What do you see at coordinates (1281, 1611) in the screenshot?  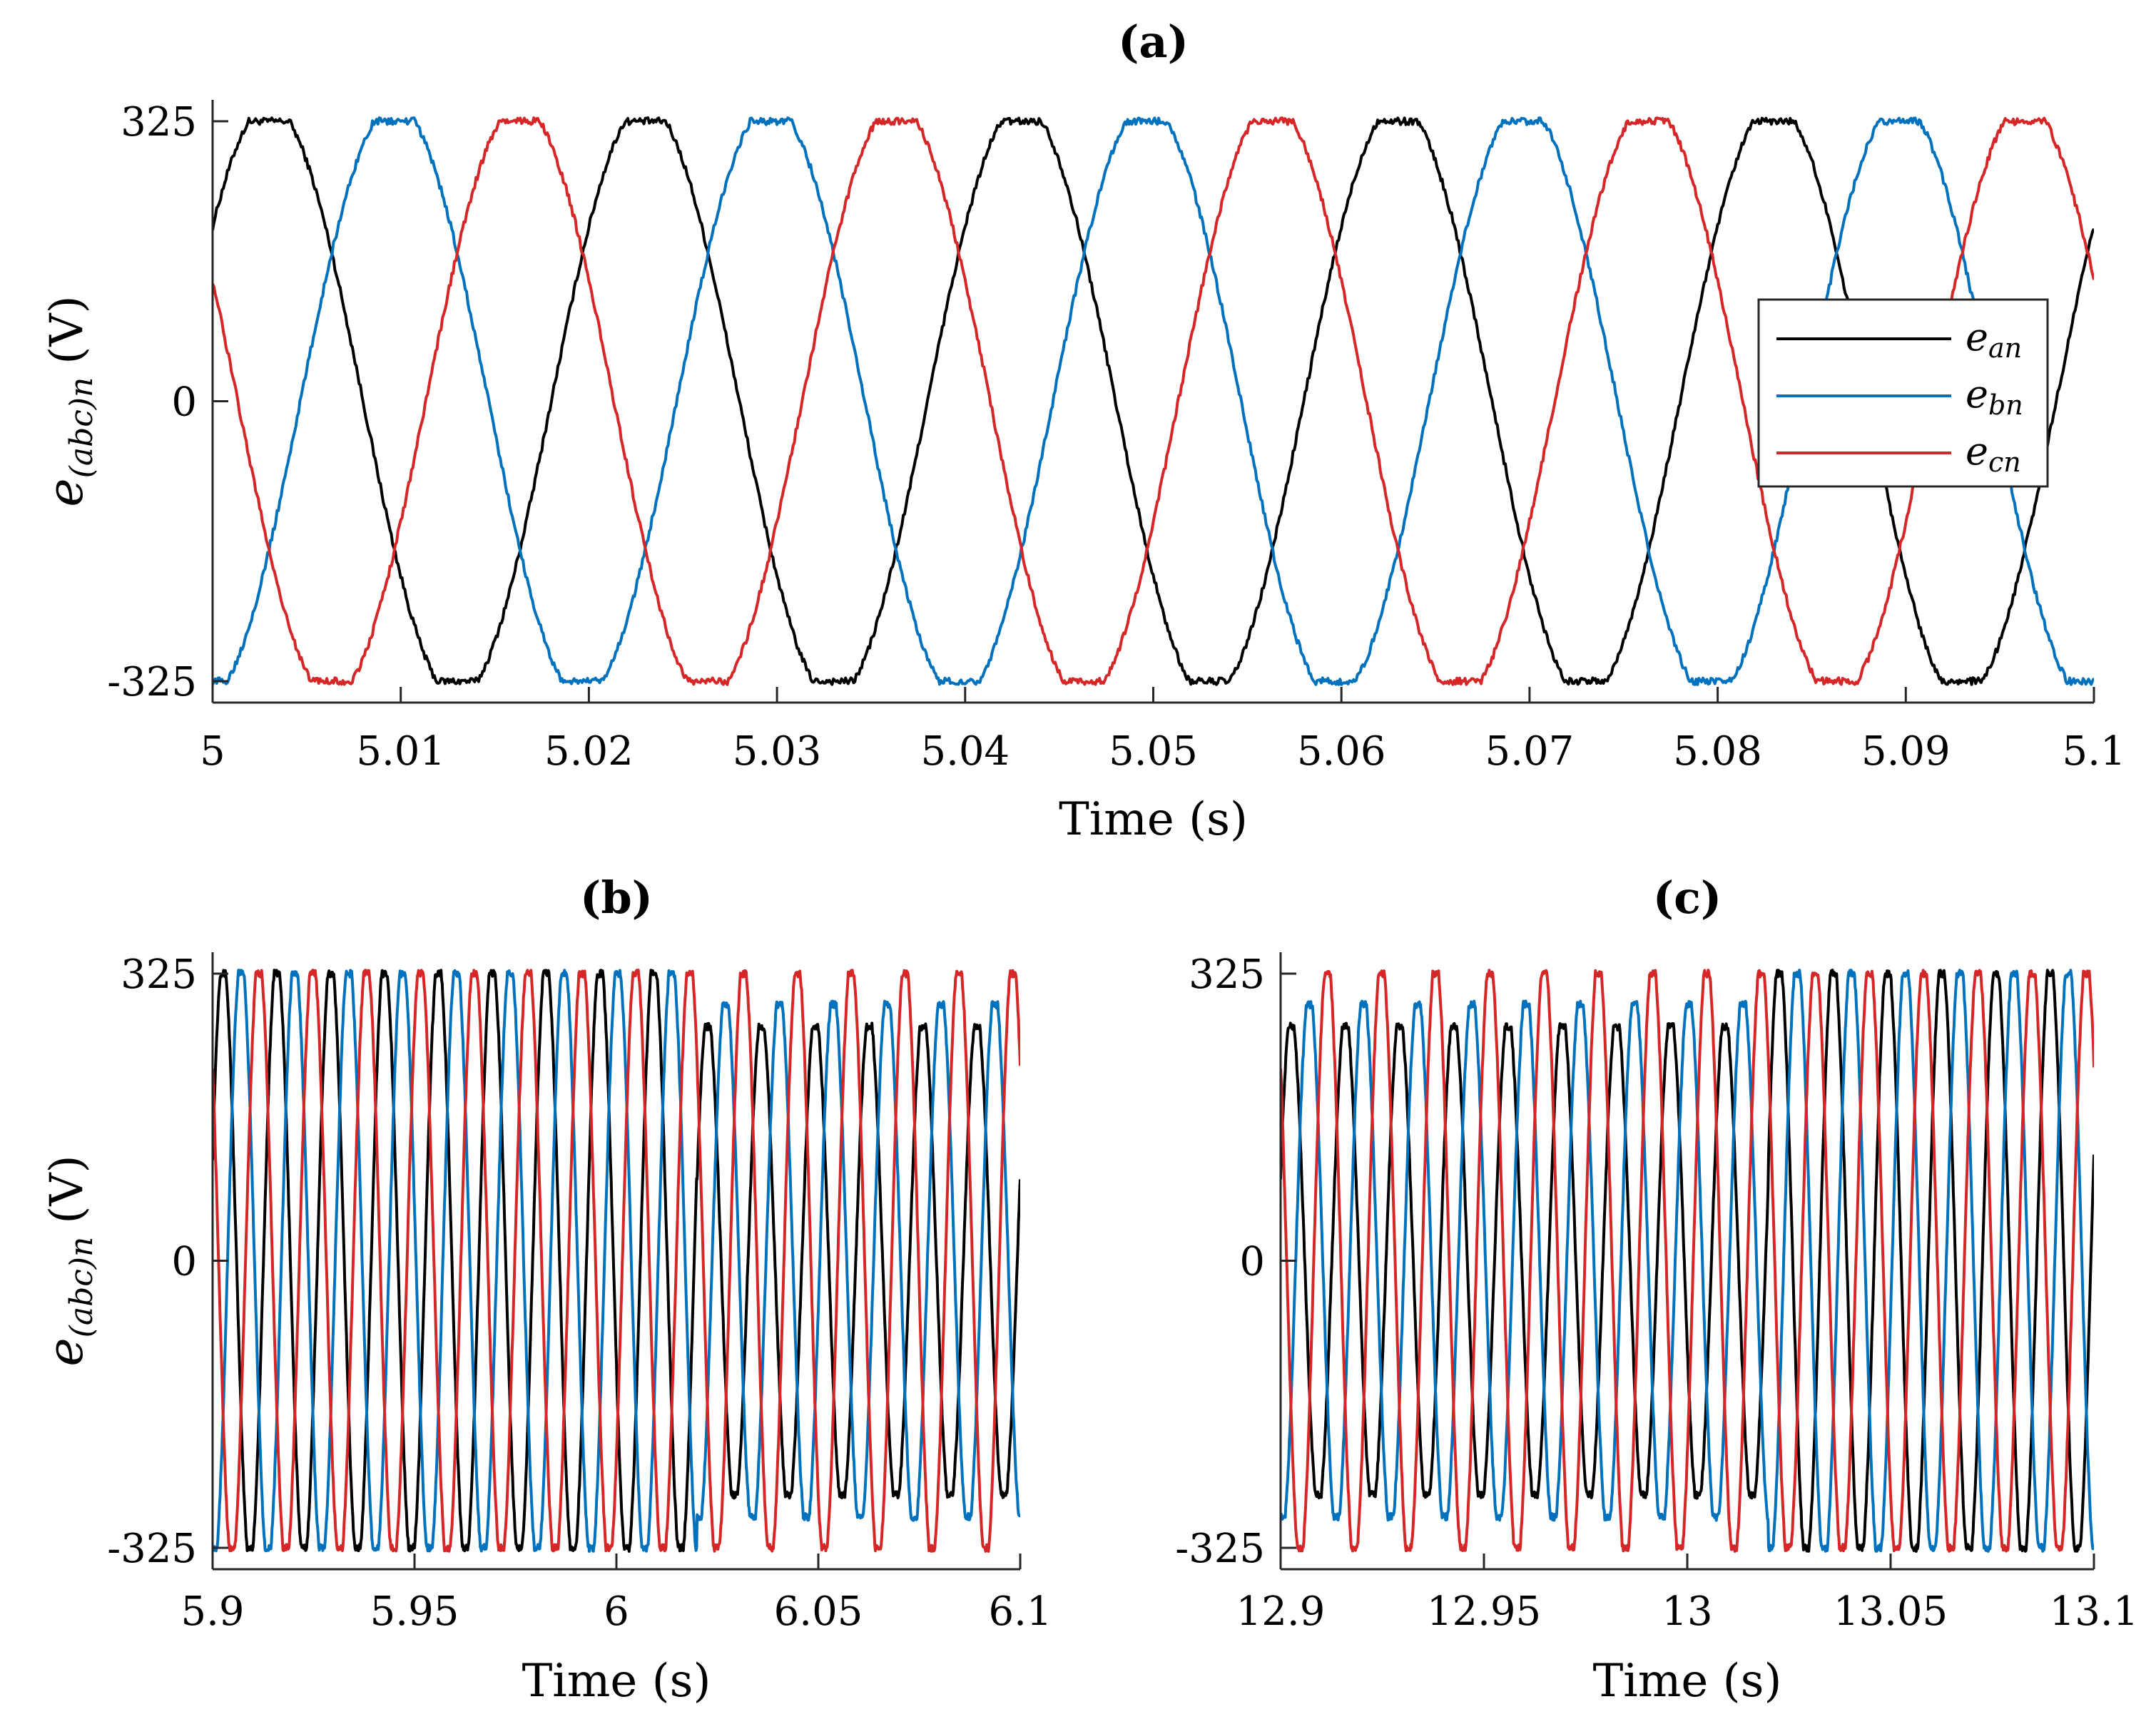 I see `x-tick-label: 12.9` at bounding box center [1281, 1611].